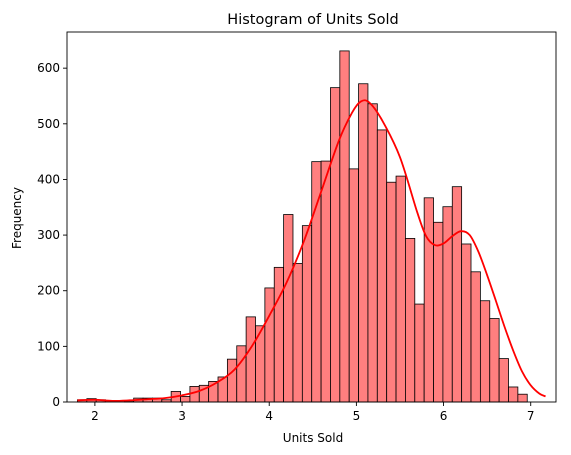  I want to click on y-axis-ticks: 0 100 200 300 400 500 600, so click(52, 235).